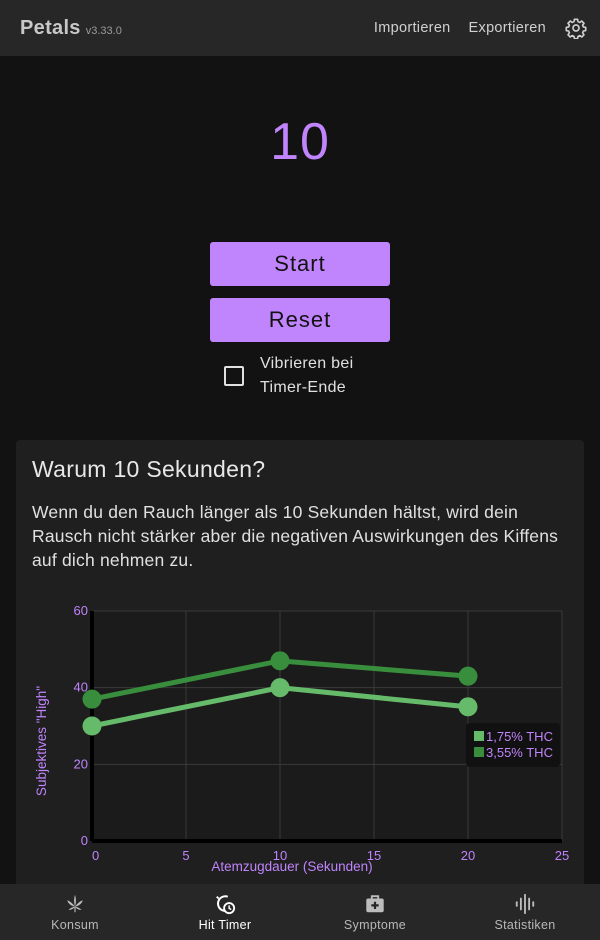  Describe the element at coordinates (375, 904) in the screenshot. I see `medical-kit-icon` at that location.